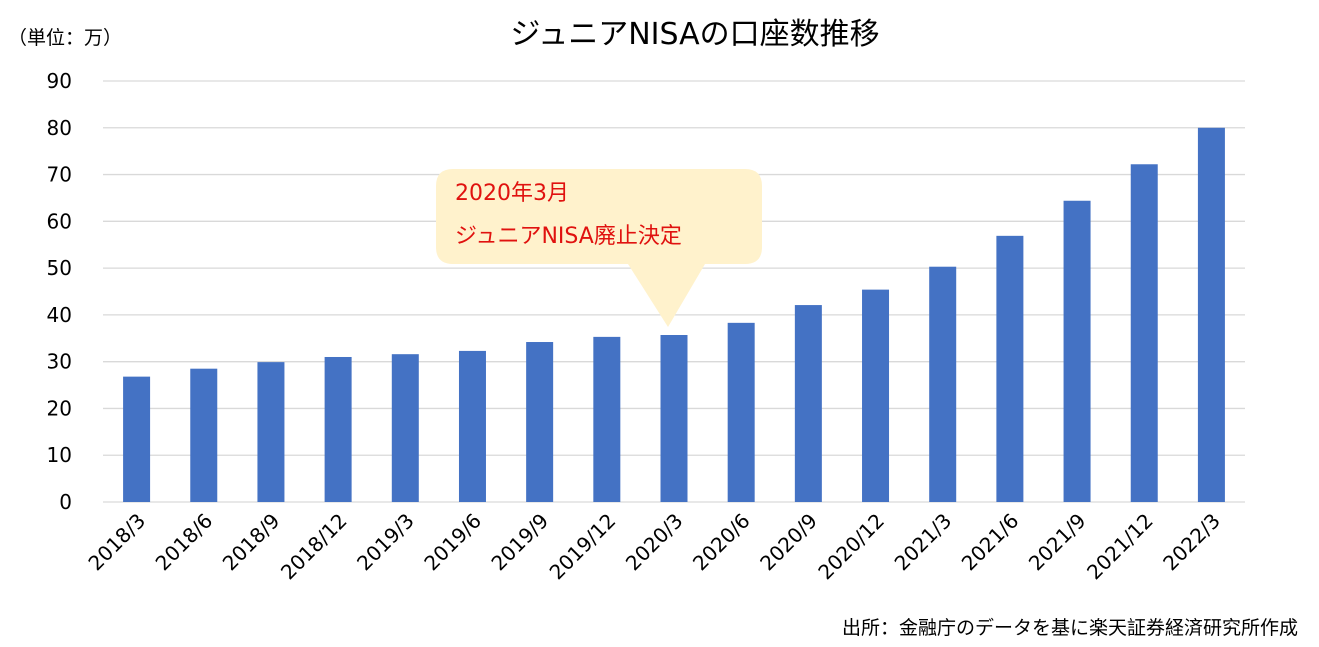 This screenshot has height=647, width=1319. I want to click on x-tick-label: 2020/6, so click(721, 542).